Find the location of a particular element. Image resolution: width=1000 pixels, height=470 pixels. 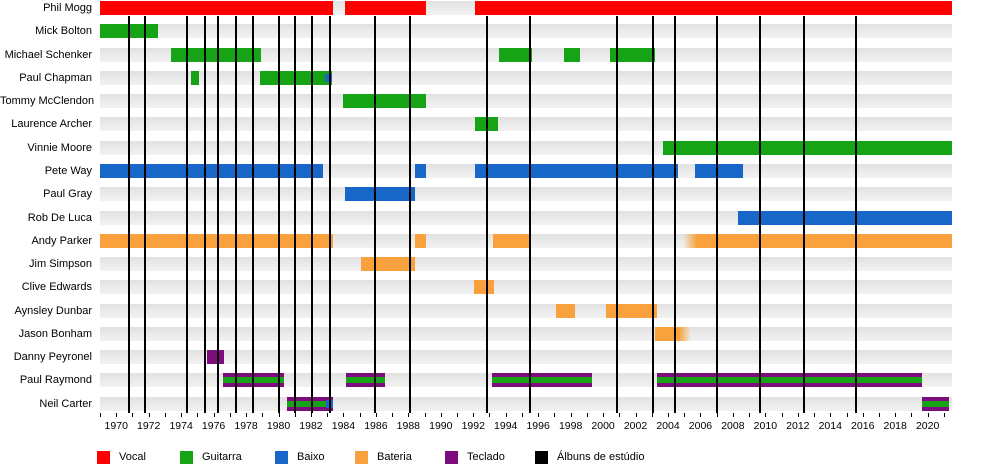

axis-tick-label: 2006 is located at coordinates (700, 426).